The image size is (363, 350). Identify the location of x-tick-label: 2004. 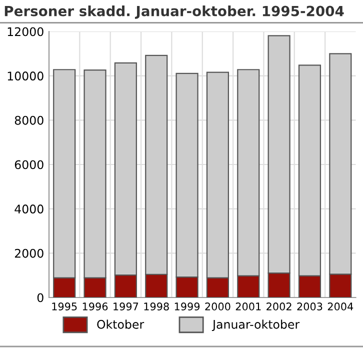
(341, 306).